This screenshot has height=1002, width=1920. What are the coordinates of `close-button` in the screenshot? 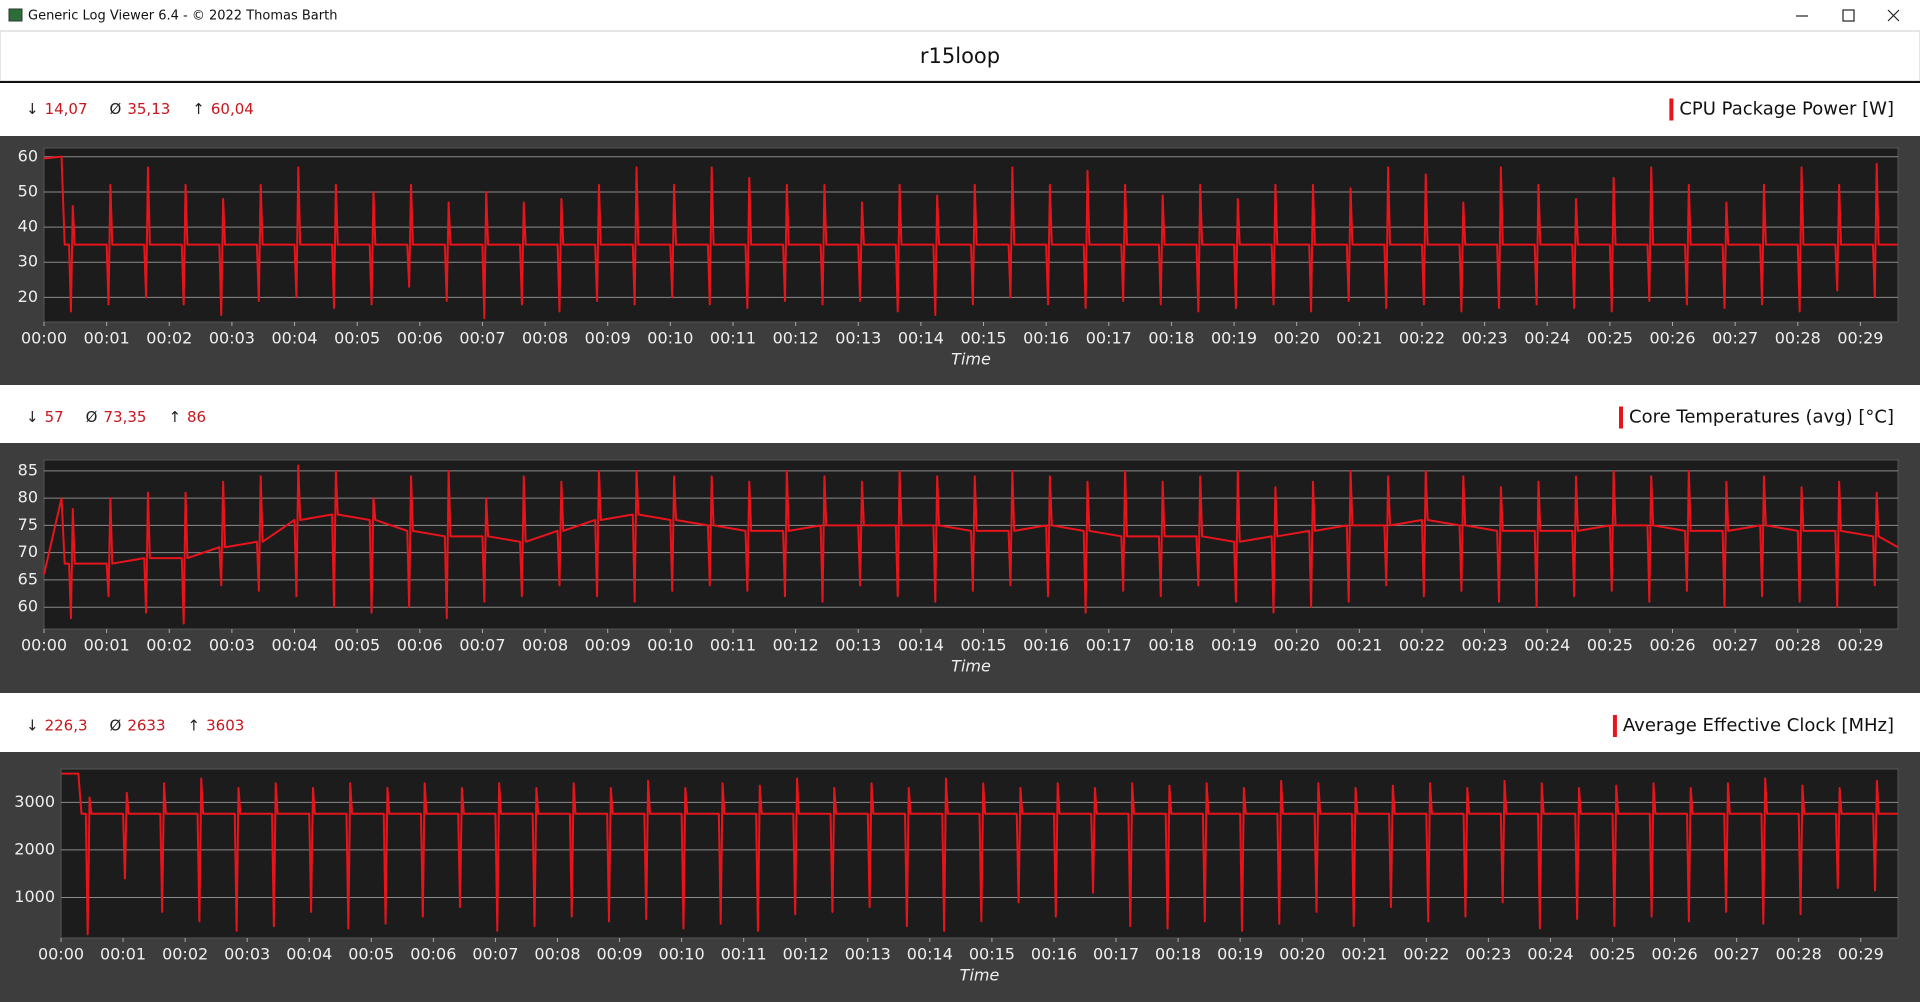 It's located at (1893, 15).